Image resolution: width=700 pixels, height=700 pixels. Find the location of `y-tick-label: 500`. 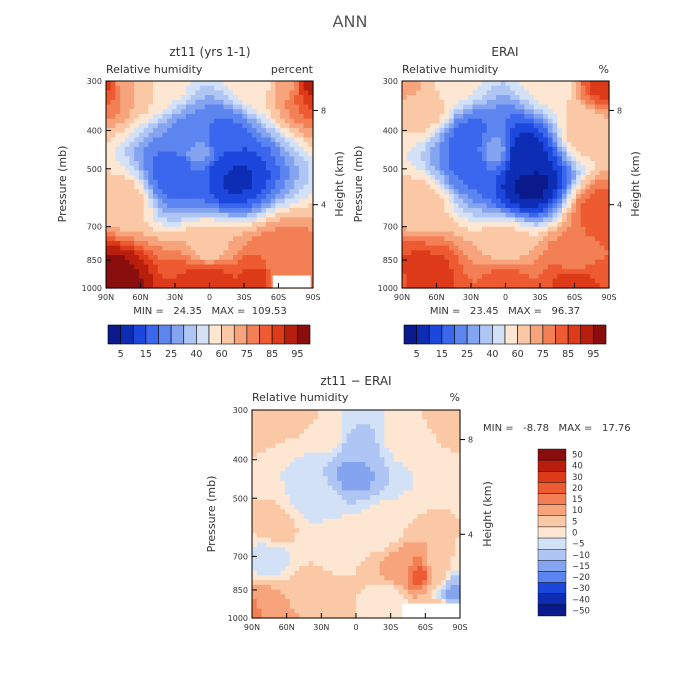

y-tick-label: 500 is located at coordinates (94, 169).